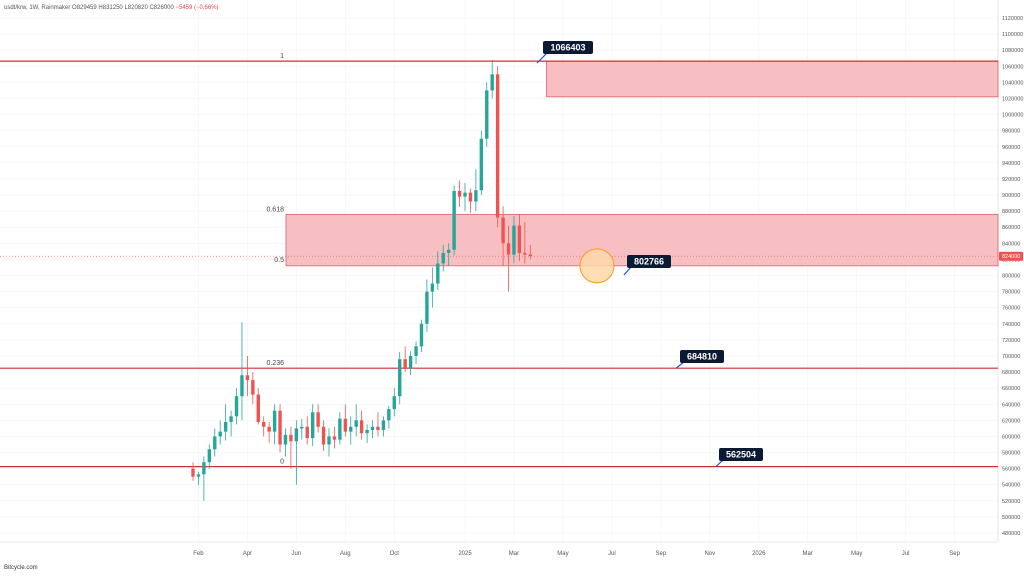 This screenshot has width=1024, height=576. Describe the element at coordinates (1011, 309) in the screenshot. I see `price-tick-label: 760000` at that location.